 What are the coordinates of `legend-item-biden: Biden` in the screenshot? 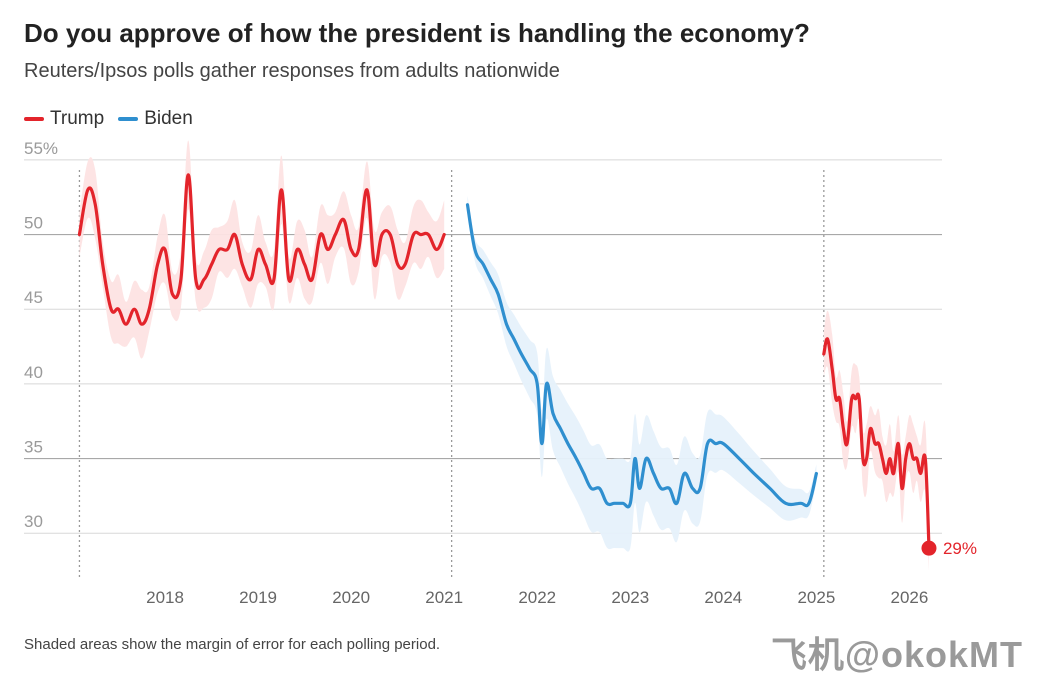 It's located at (155, 119).